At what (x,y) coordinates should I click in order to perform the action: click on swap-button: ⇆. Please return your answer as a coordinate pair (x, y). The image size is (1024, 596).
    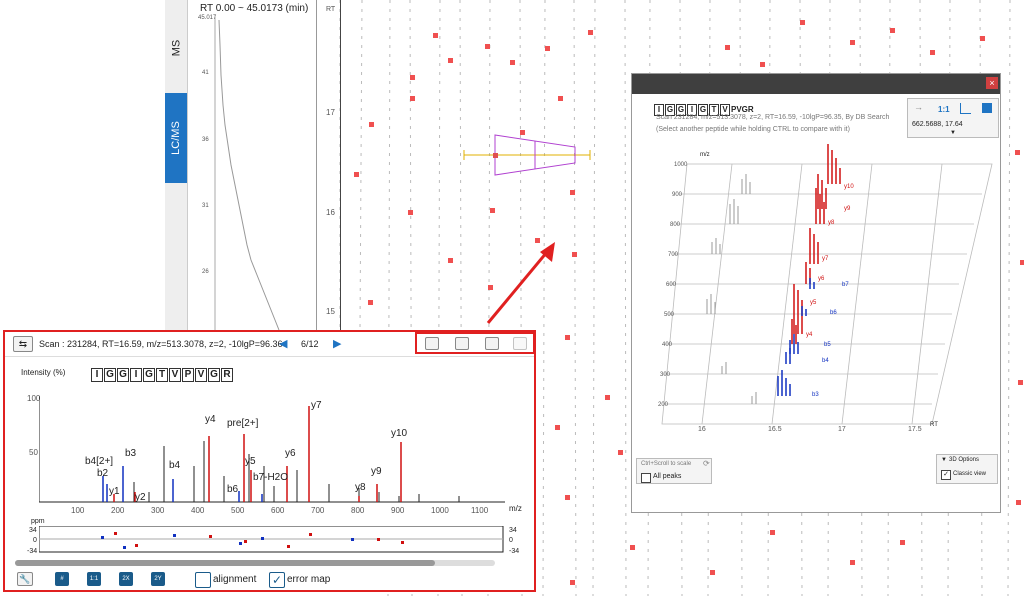
    Looking at the image, I should click on (23, 344).